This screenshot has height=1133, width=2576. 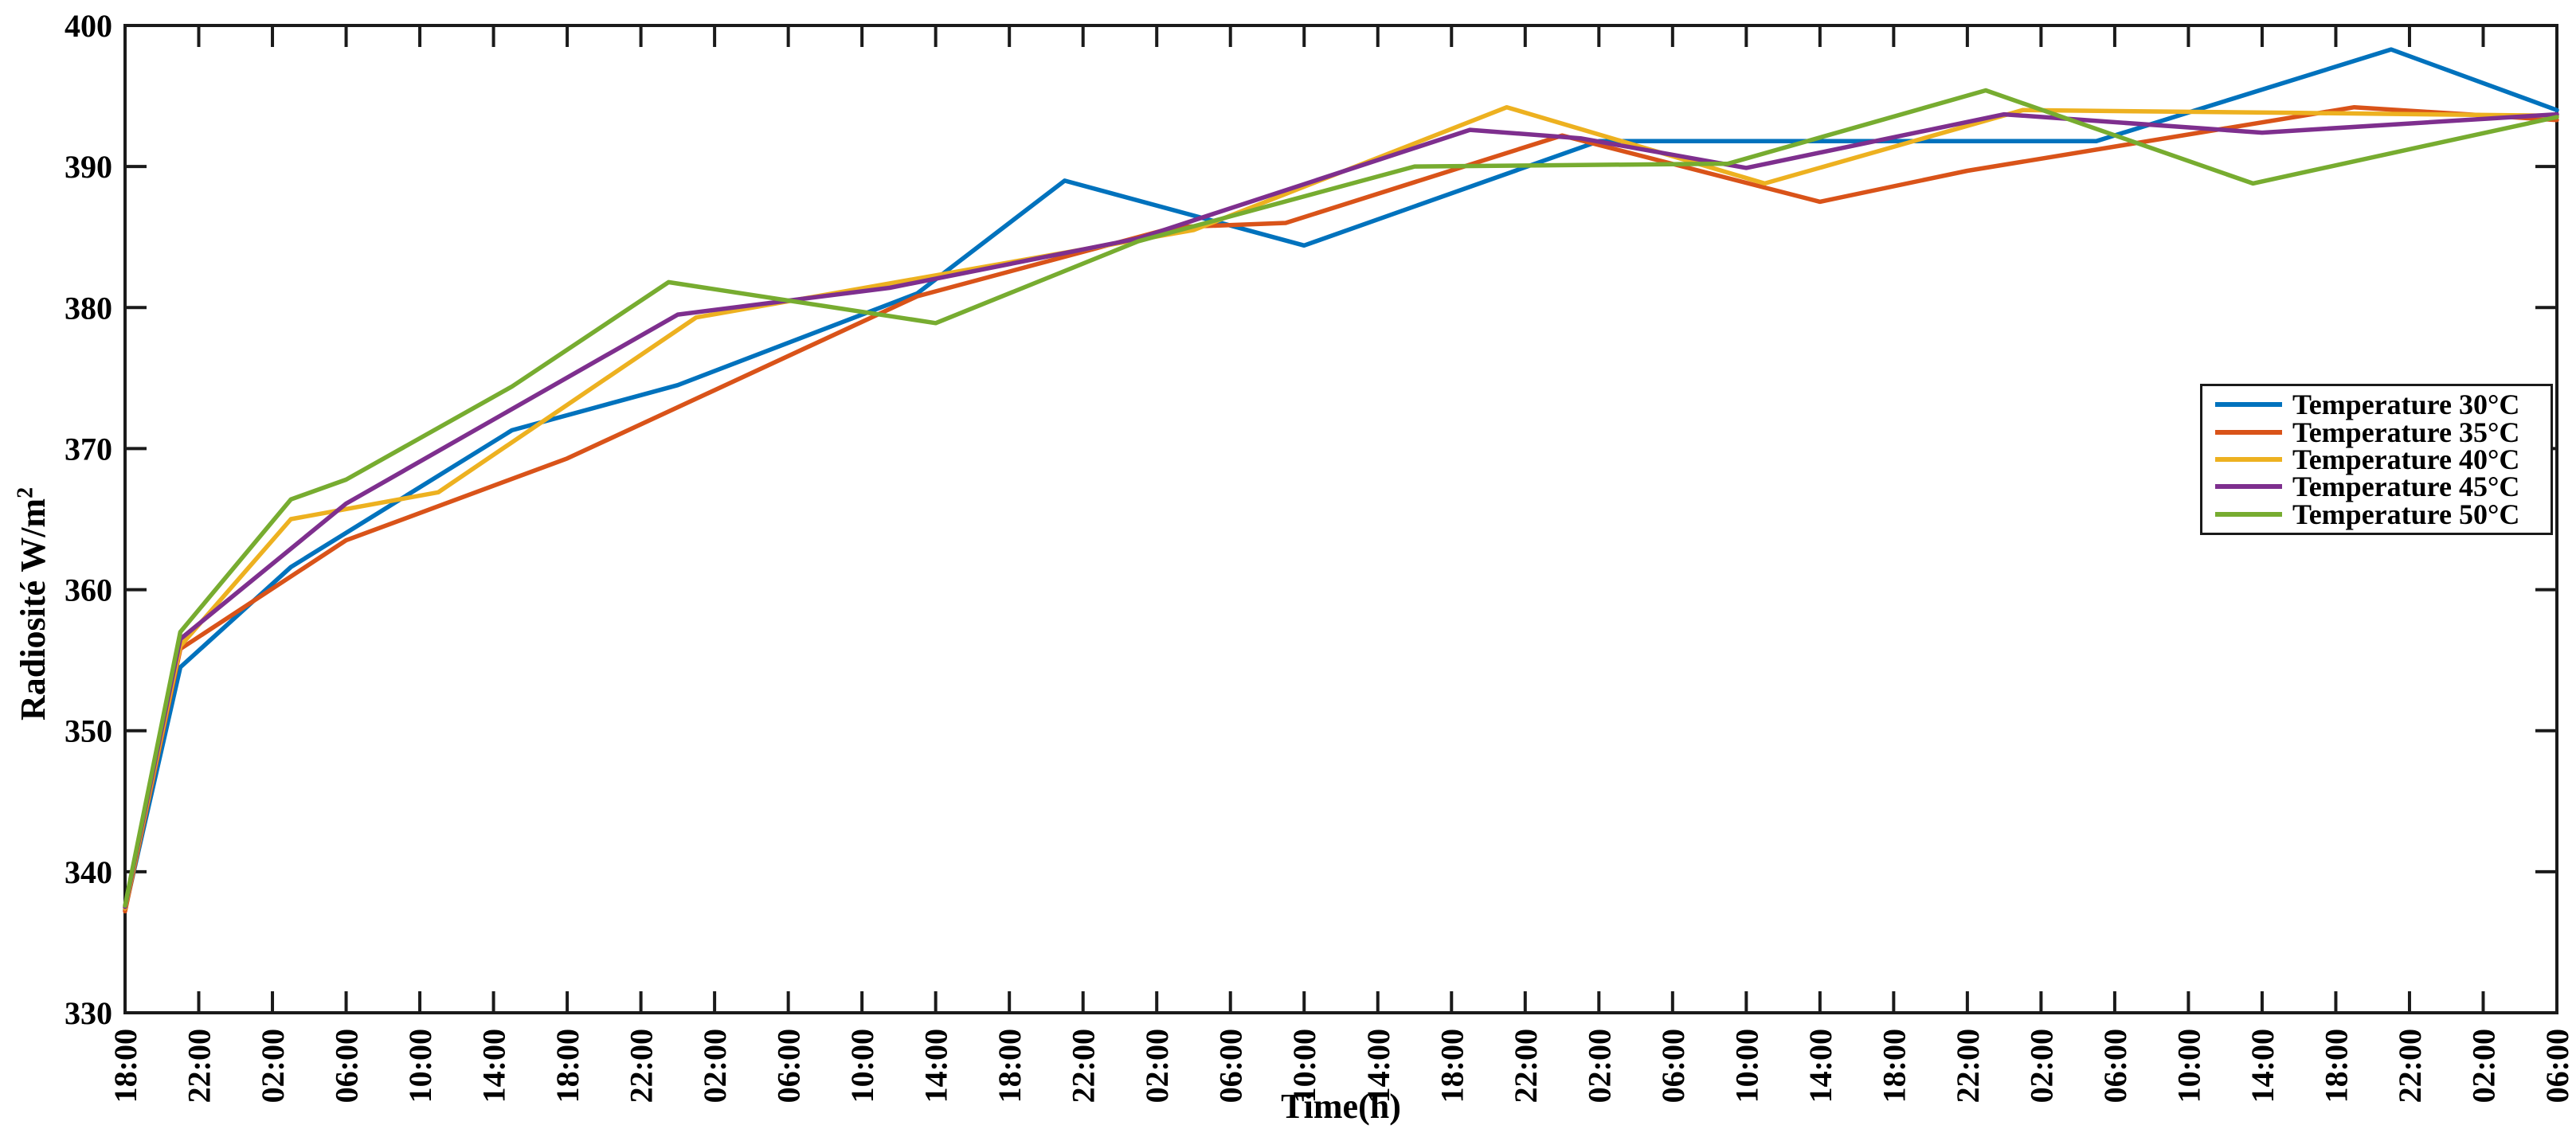 I want to click on legend-entry: Temperature 30°C, so click(x=2383, y=405).